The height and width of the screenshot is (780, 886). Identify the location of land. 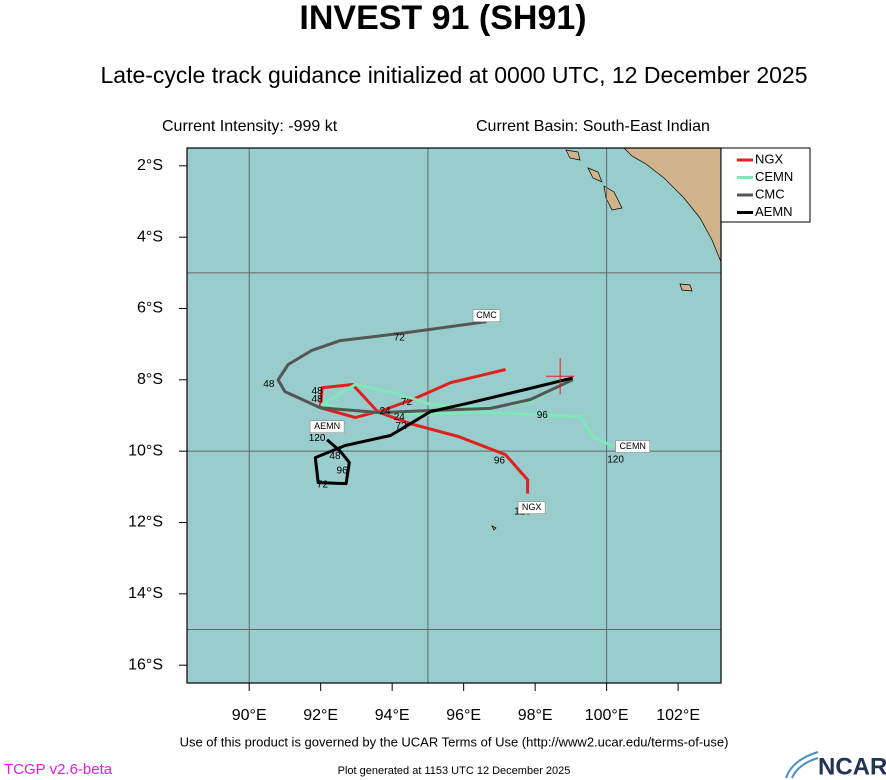
(606, 339).